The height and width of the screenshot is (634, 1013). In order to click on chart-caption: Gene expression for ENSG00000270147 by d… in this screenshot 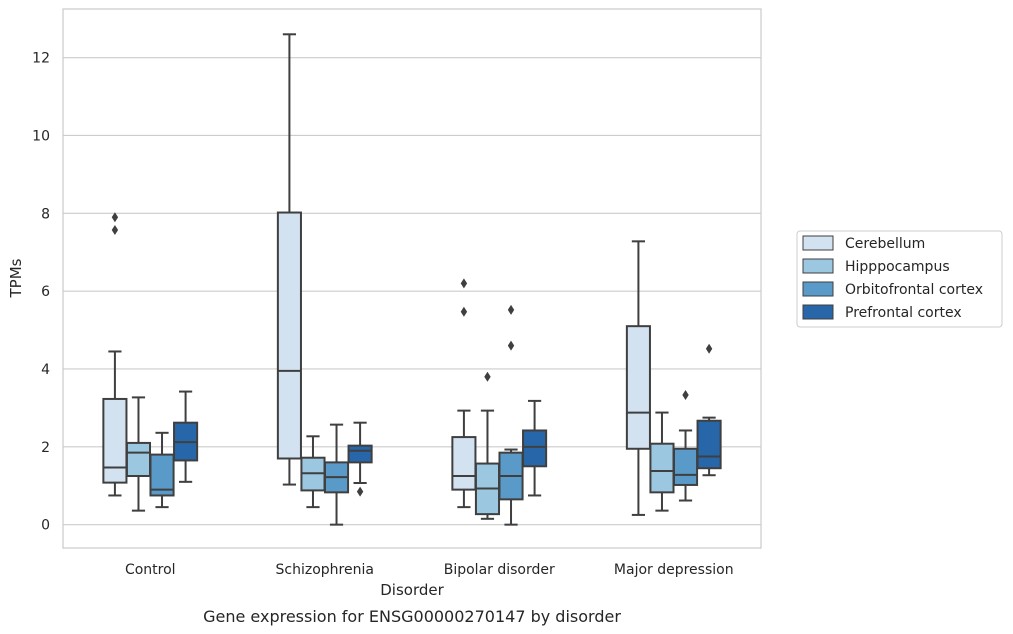, I will do `click(412, 616)`.